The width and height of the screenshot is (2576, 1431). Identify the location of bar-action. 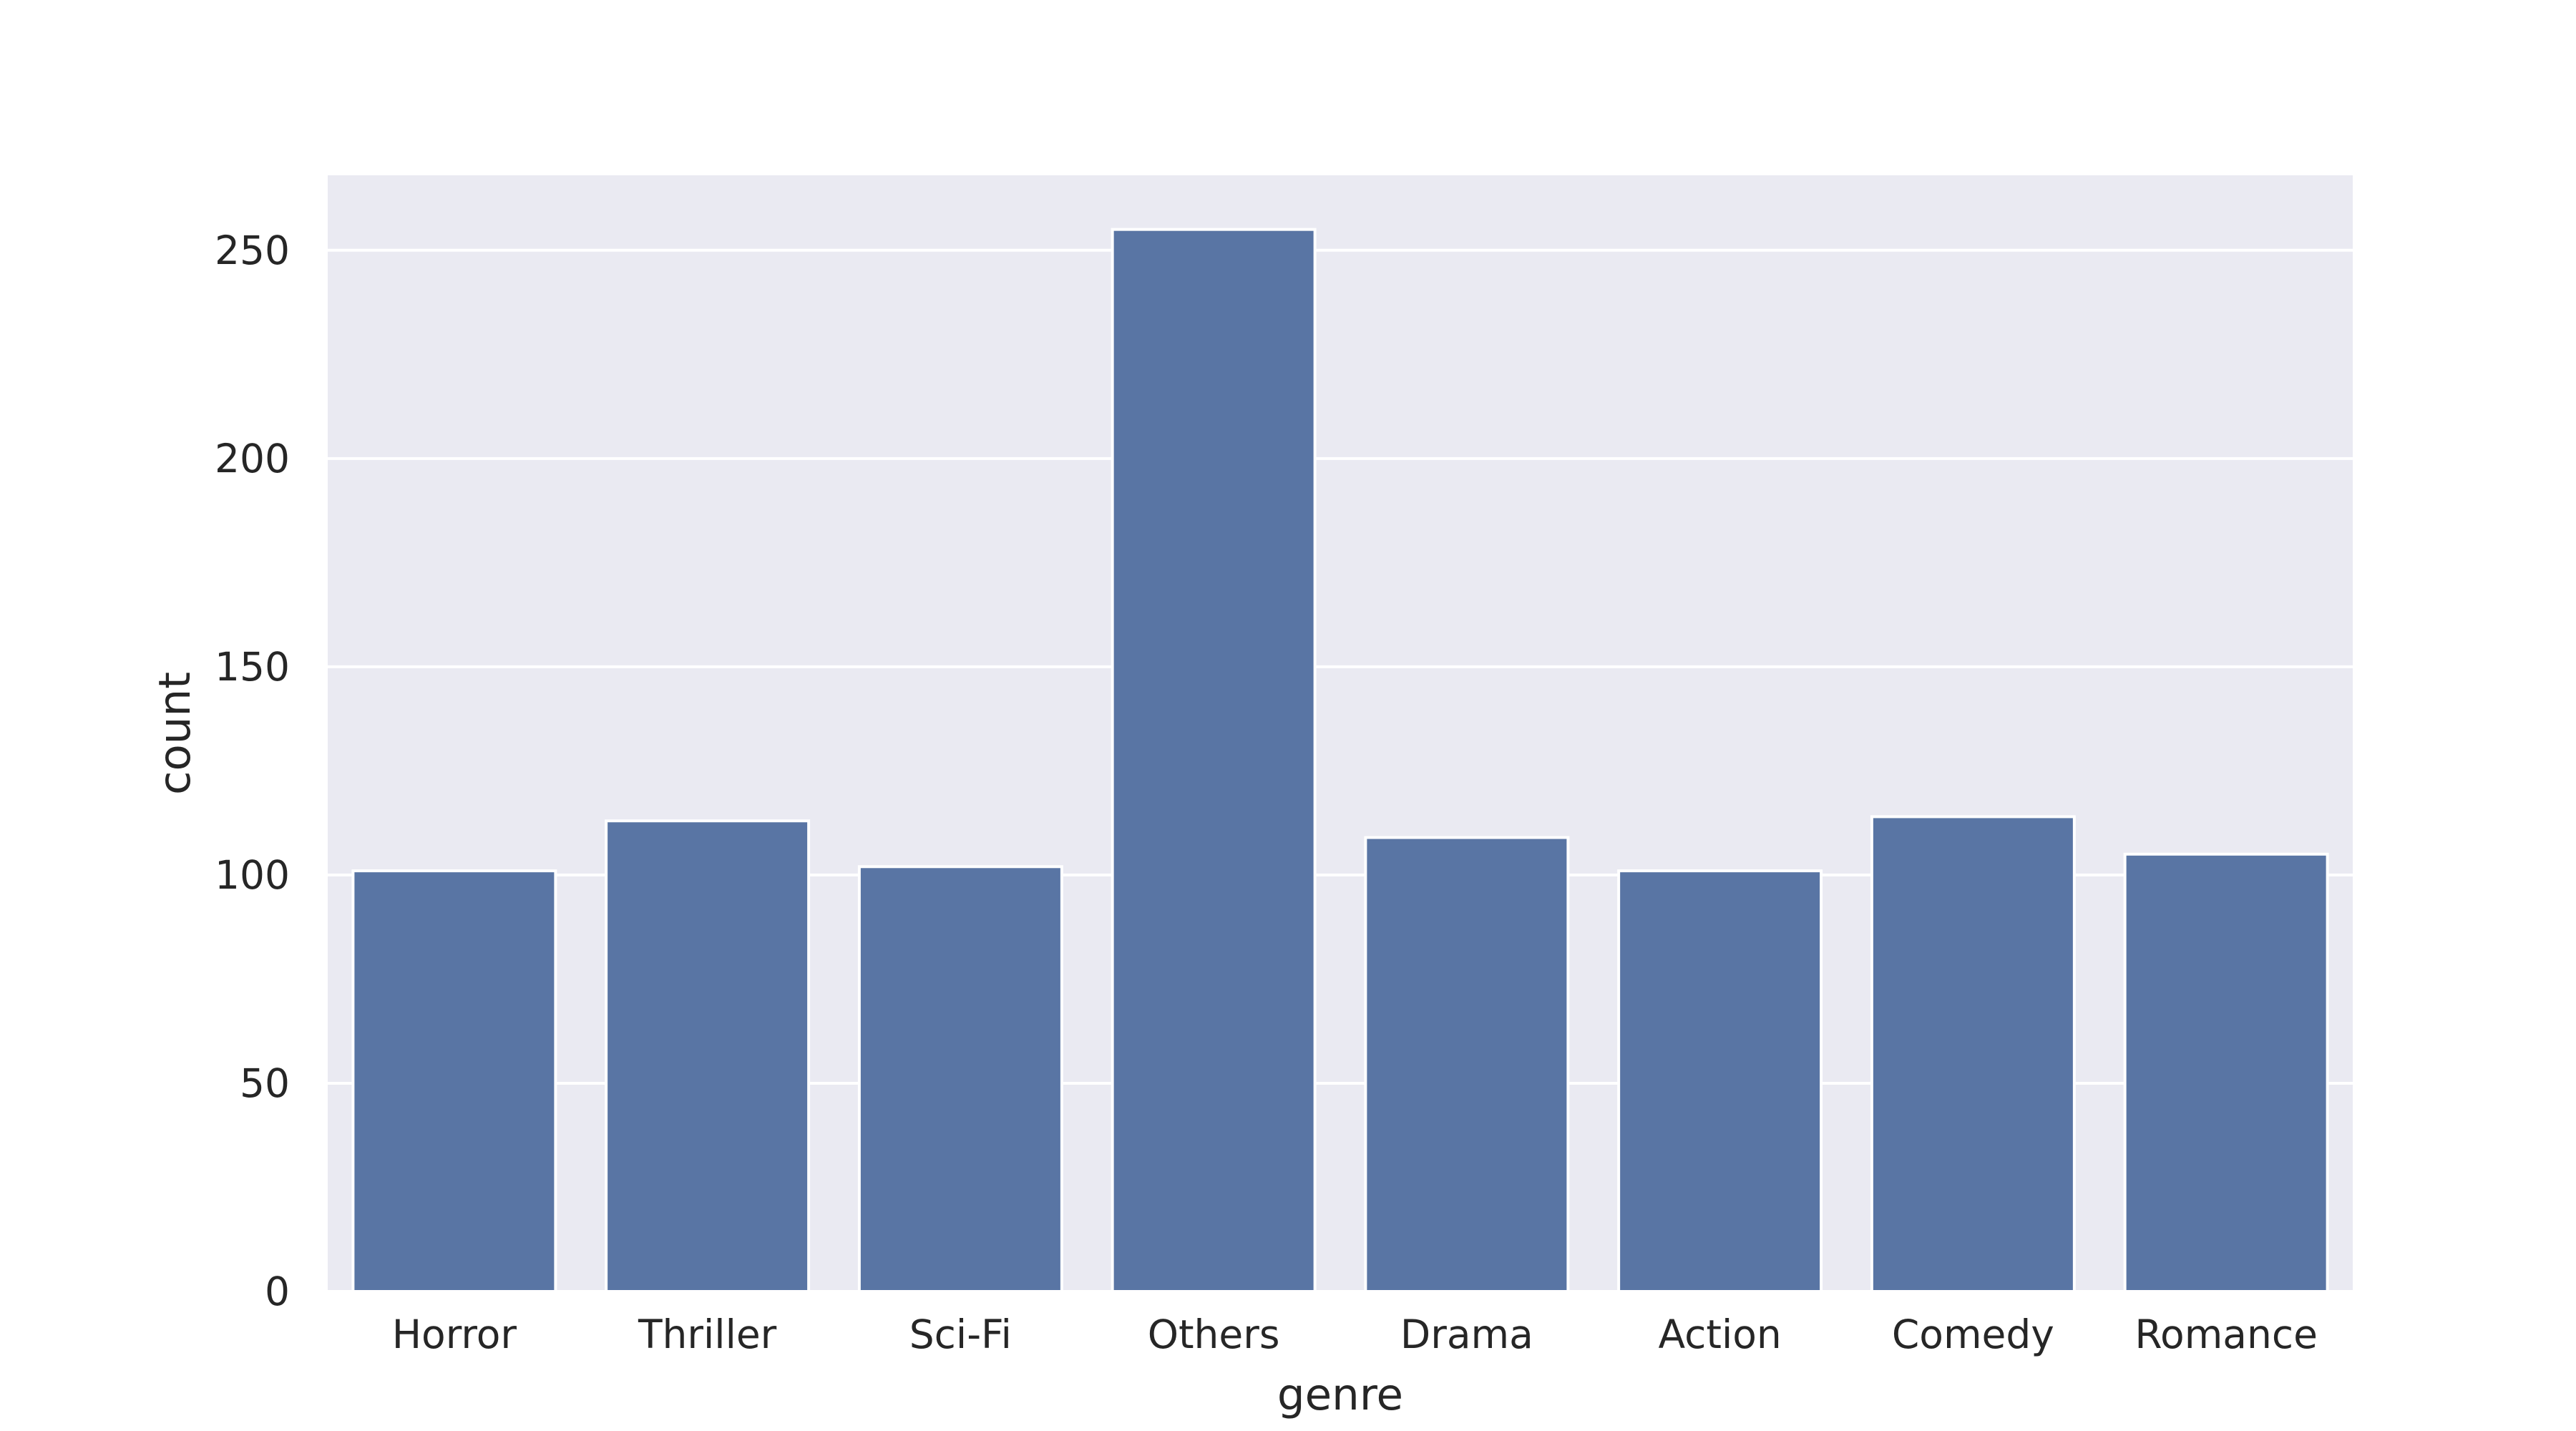
(1720, 1081).